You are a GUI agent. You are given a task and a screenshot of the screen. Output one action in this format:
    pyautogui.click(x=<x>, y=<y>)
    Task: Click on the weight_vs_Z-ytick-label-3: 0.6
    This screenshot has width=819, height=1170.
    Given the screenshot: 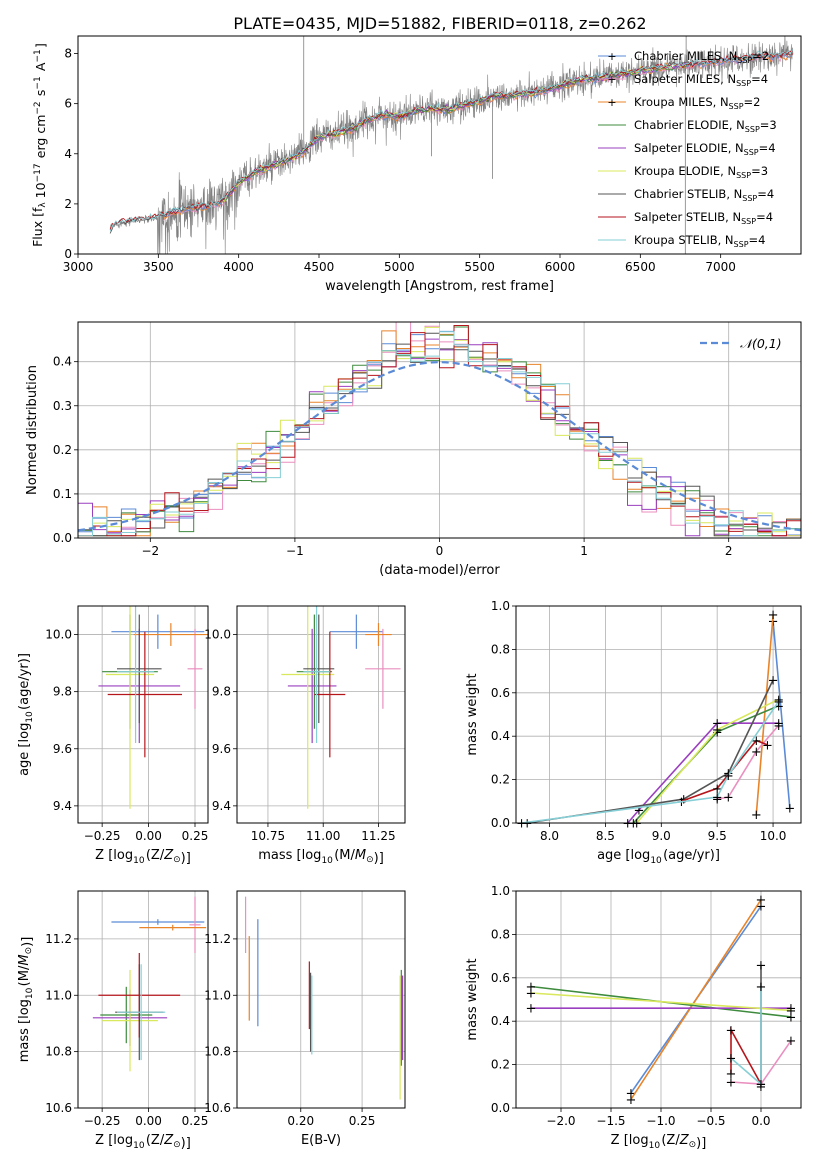 What is the action you would take?
    pyautogui.click(x=500, y=978)
    